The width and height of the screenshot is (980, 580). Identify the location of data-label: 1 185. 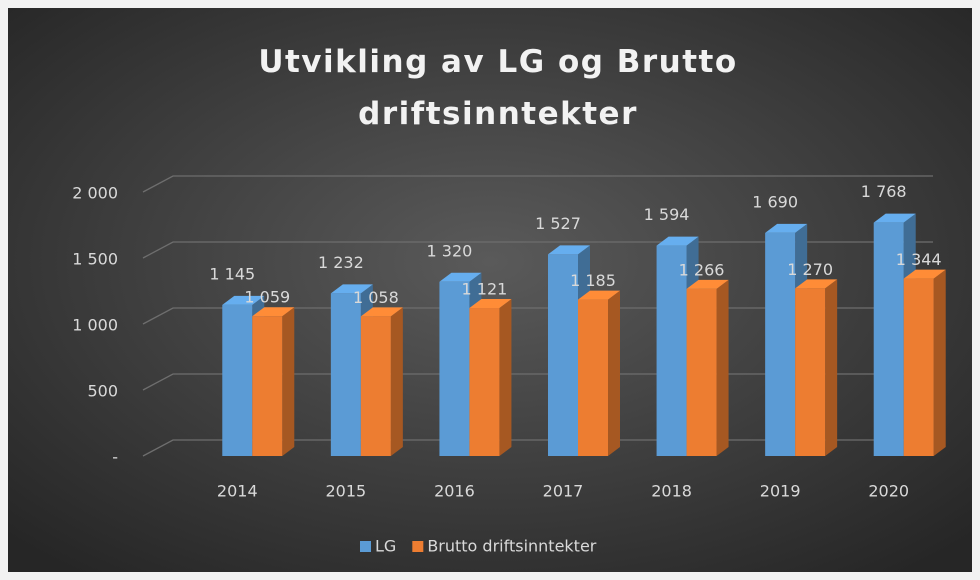
(593, 280).